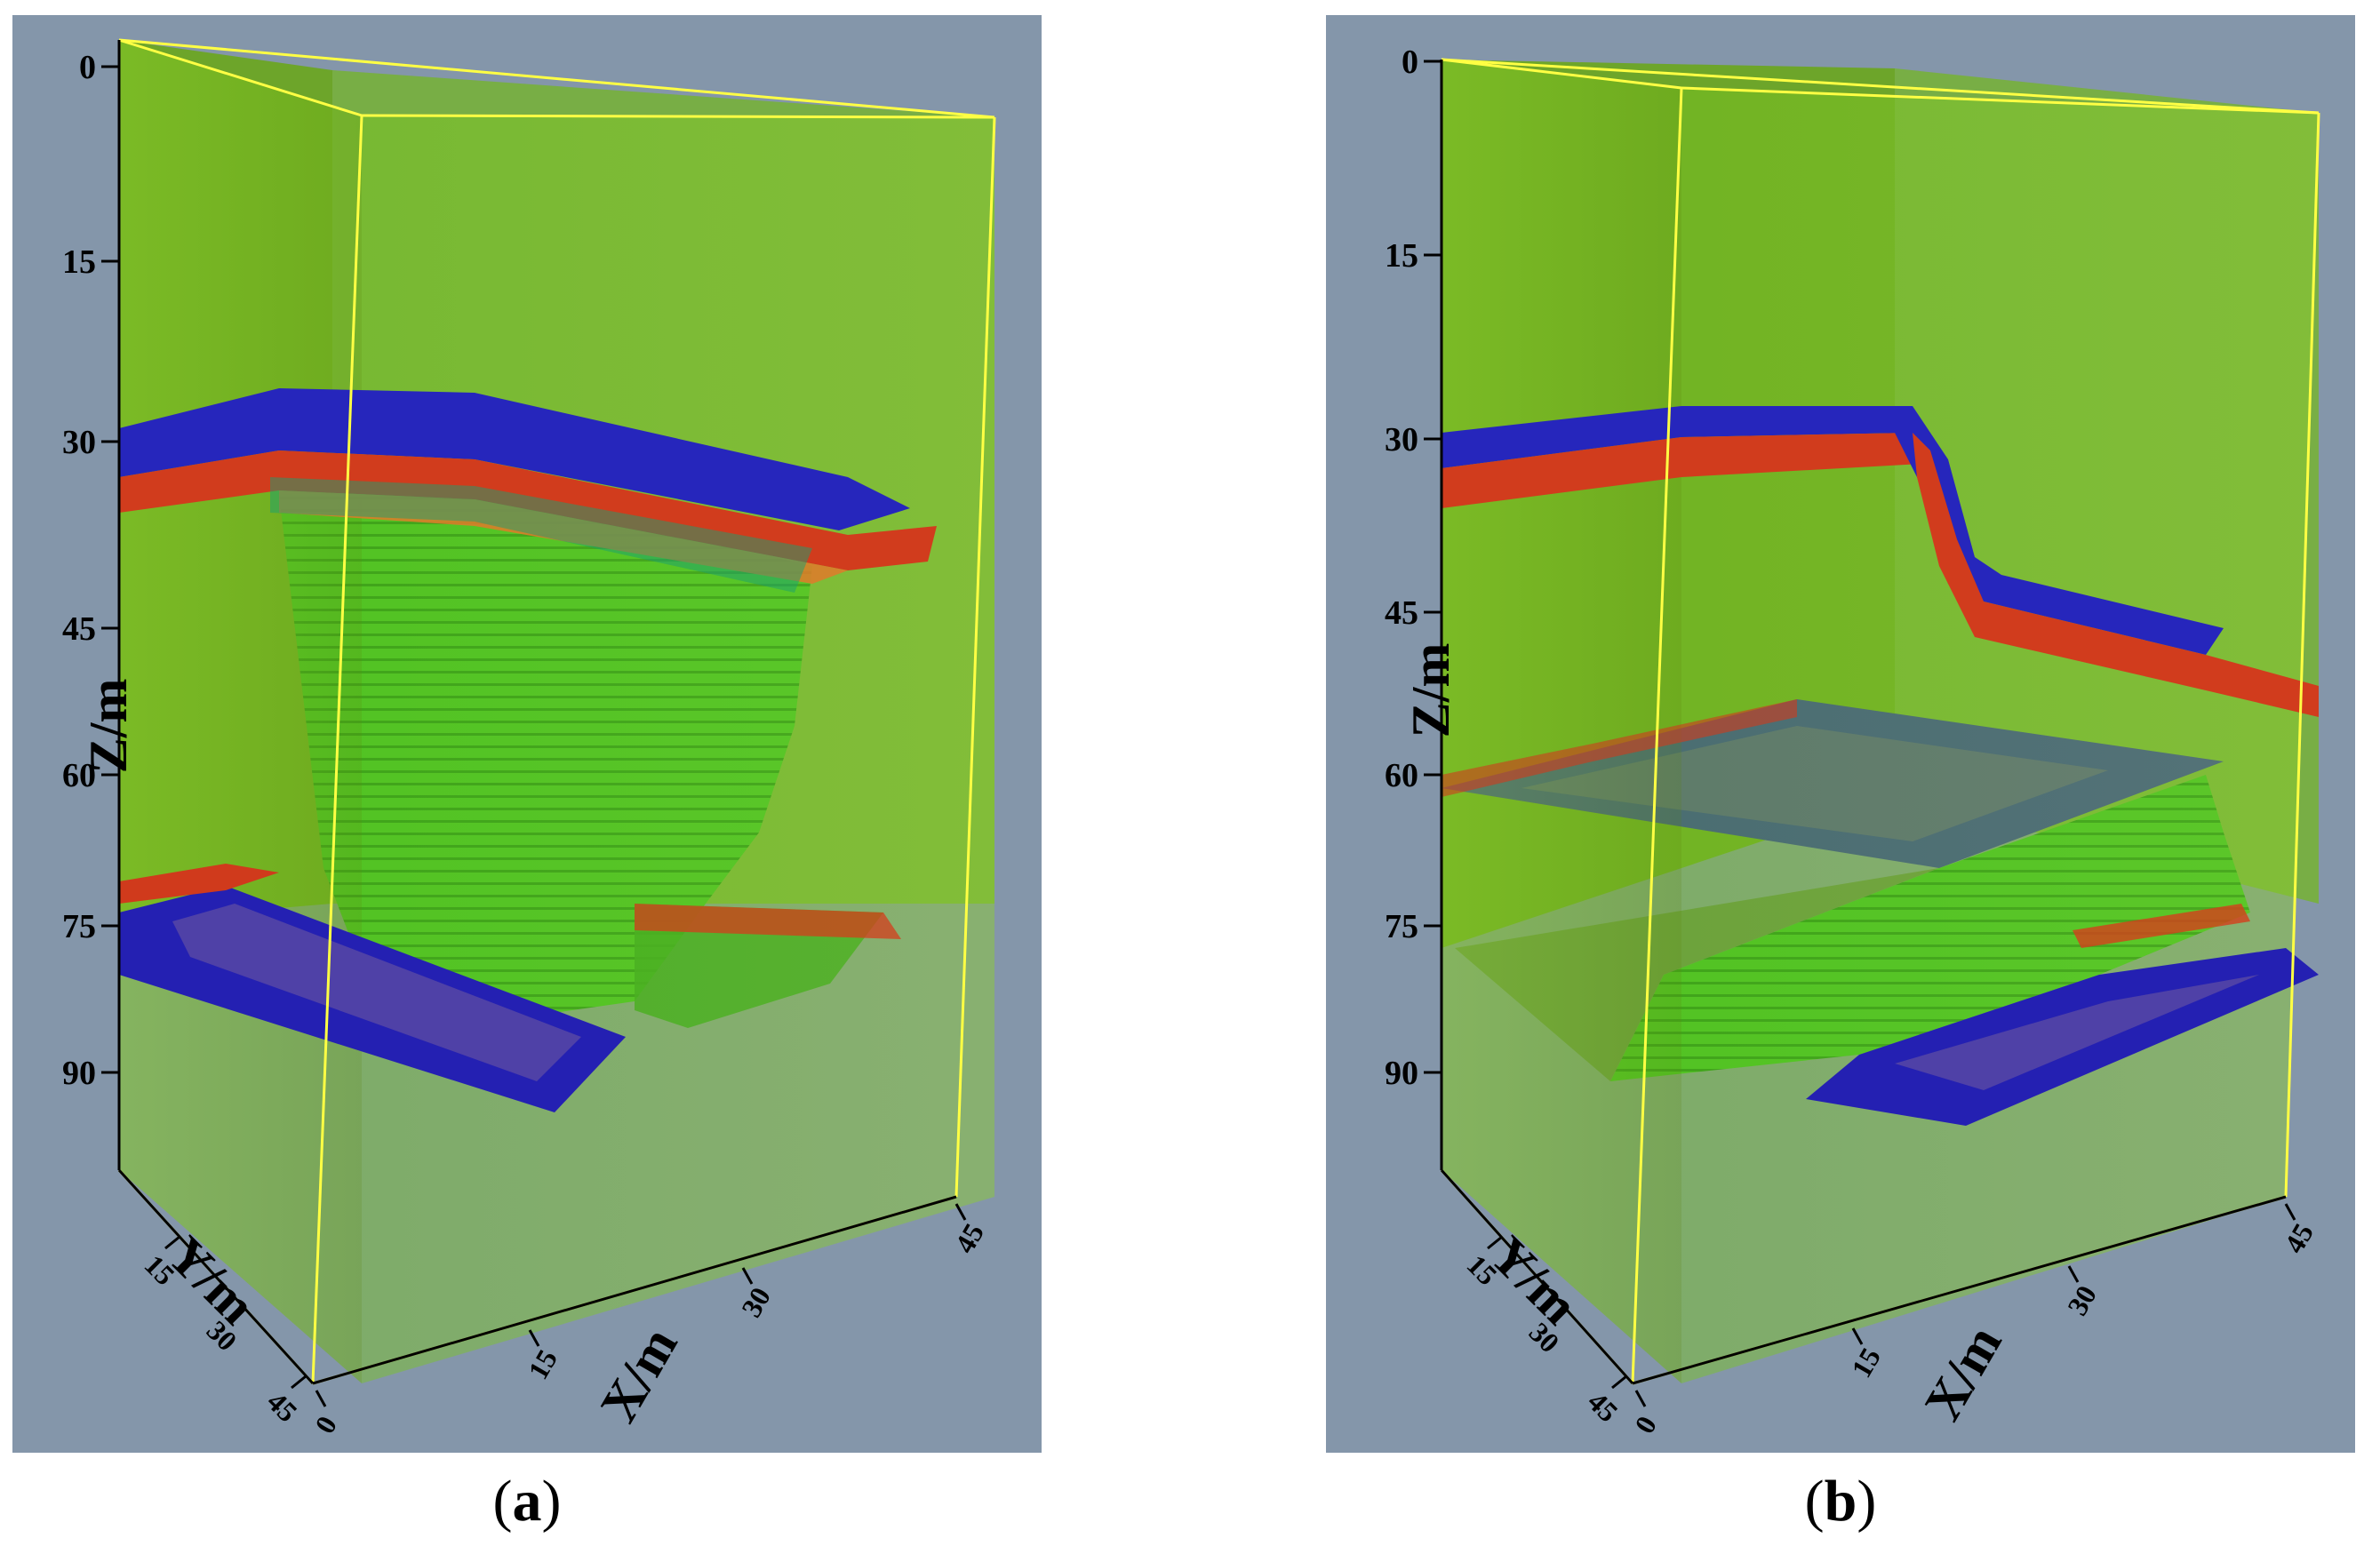  What do you see at coordinates (2077, 1032) in the screenshot?
I see `panel-b-reflector-lower-purple` at bounding box center [2077, 1032].